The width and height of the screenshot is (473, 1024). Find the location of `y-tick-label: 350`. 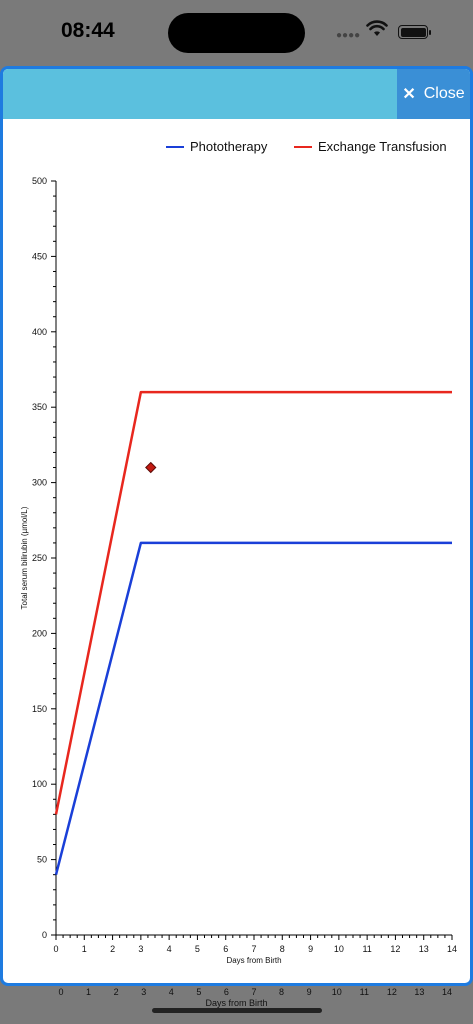

y-tick-label: 350 is located at coordinates (39, 407).